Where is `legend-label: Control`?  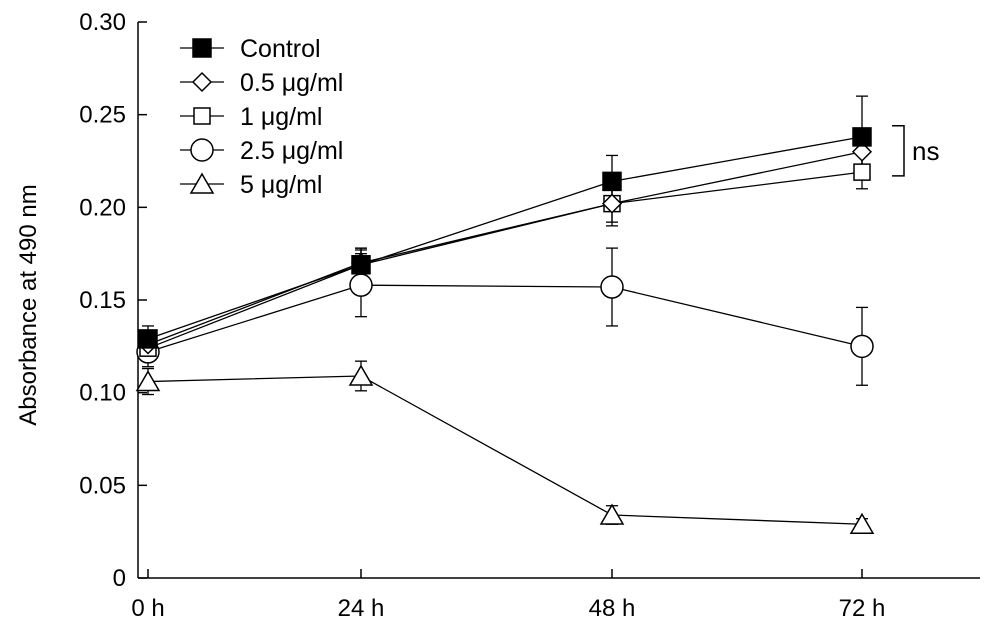
legend-label: Control is located at coordinates (280, 49).